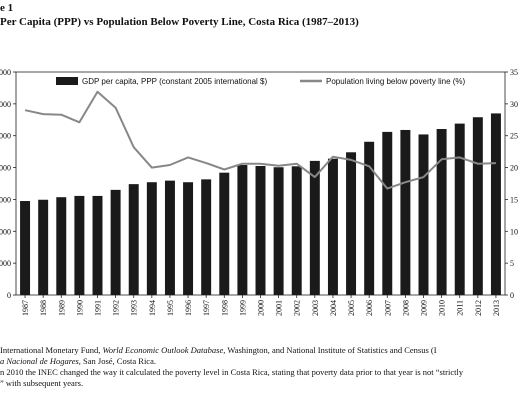 Image resolution: width=520 pixels, height=400 pixels. What do you see at coordinates (514, 199) in the screenshot?
I see `right-axis-tick-label: 15` at bounding box center [514, 199].